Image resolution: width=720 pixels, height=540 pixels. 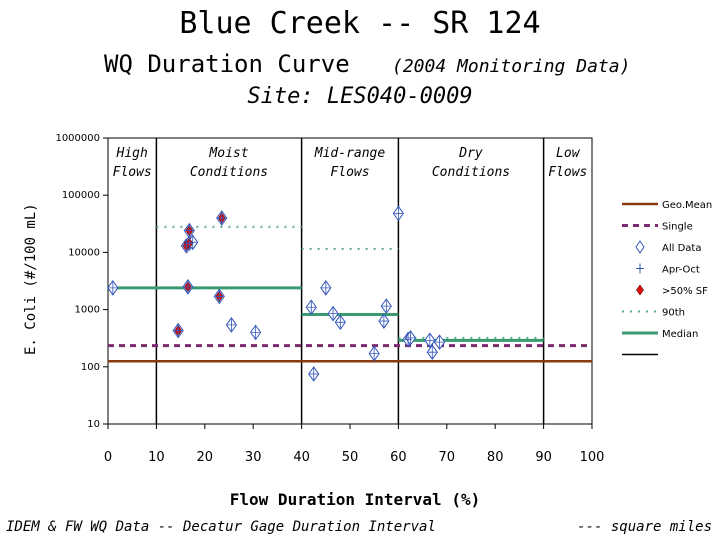 What do you see at coordinates (680, 334) in the screenshot?
I see `legend-label: Median` at bounding box center [680, 334].